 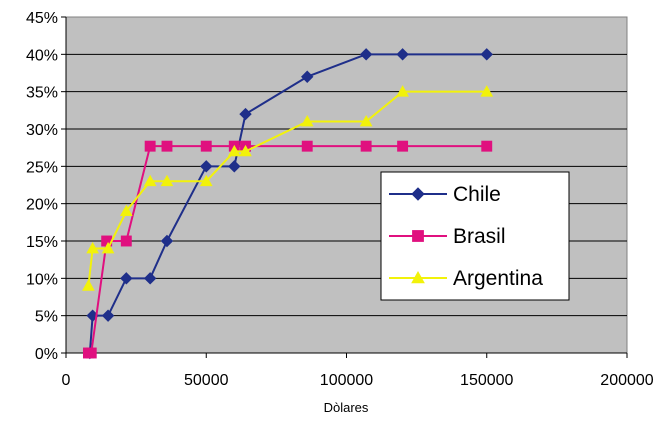 I want to click on y-tick-label: 0%, so click(x=46, y=354).